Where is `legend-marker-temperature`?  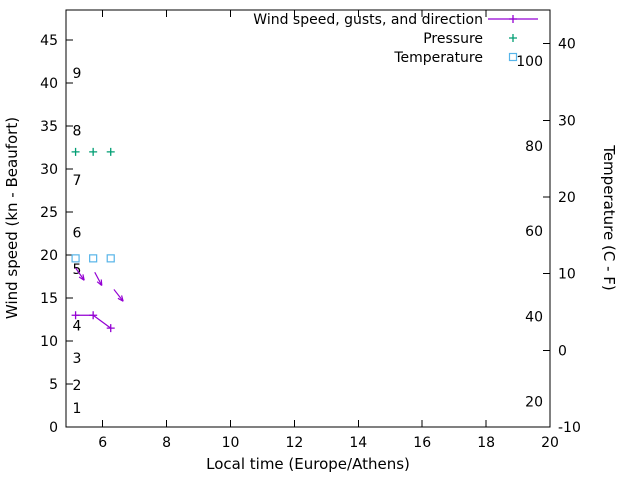
legend-marker-temperature is located at coordinates (513, 57).